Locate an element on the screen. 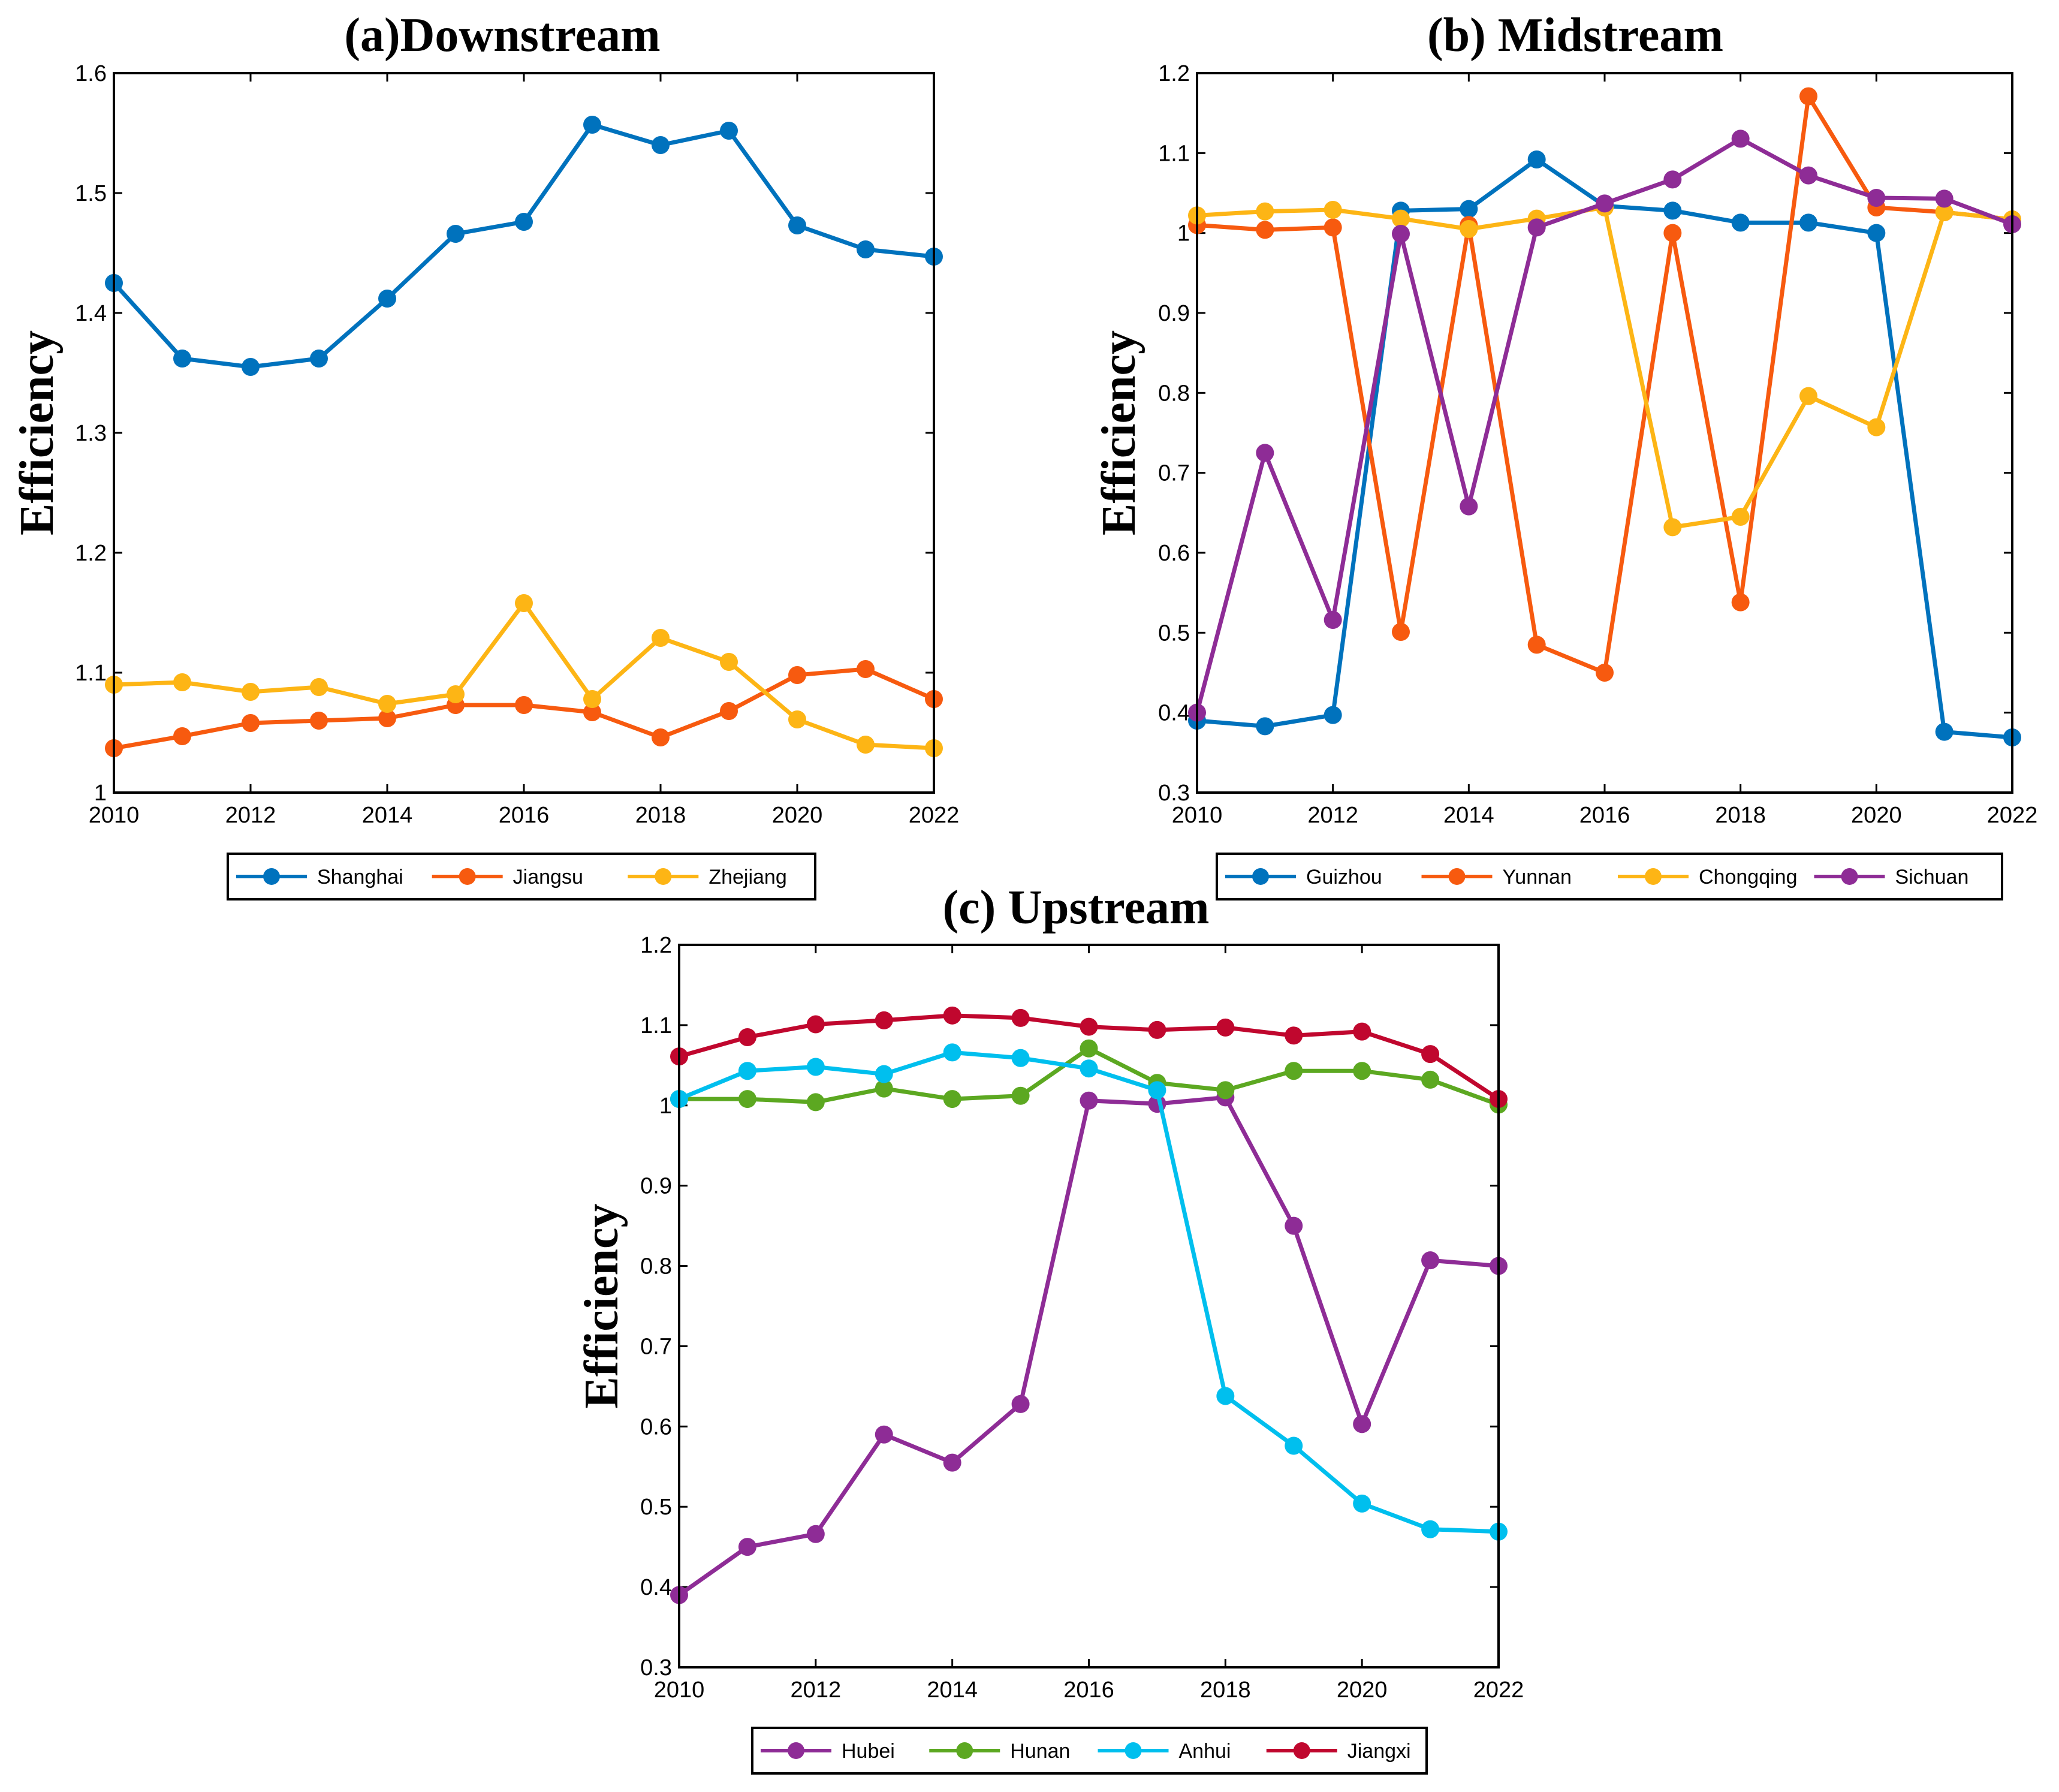 The height and width of the screenshot is (1792, 2059). legend-label: Anhui is located at coordinates (1205, 1751).